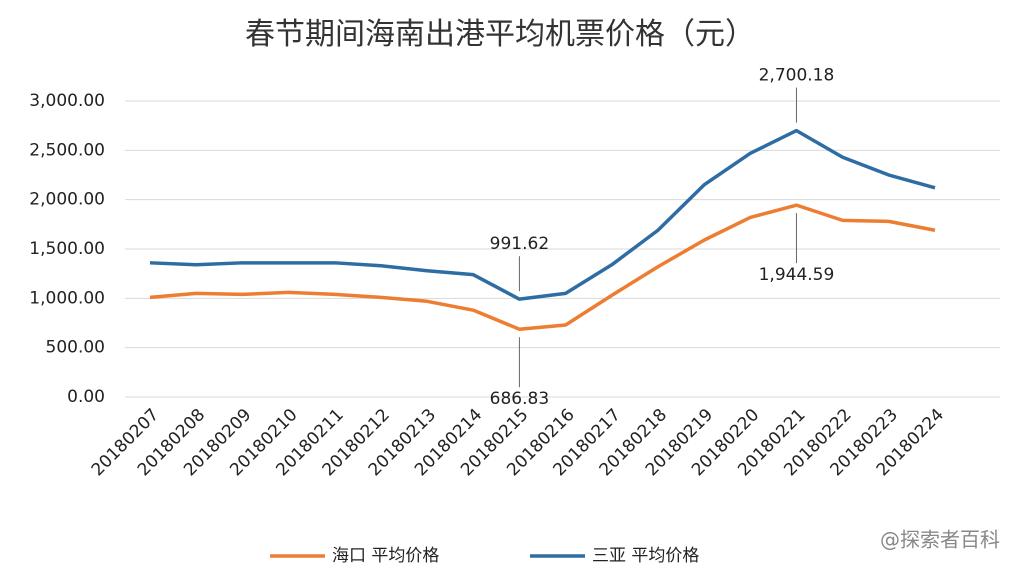 The height and width of the screenshot is (577, 1023). What do you see at coordinates (67, 298) in the screenshot?
I see `y-tick-label: 1,000.00` at bounding box center [67, 298].